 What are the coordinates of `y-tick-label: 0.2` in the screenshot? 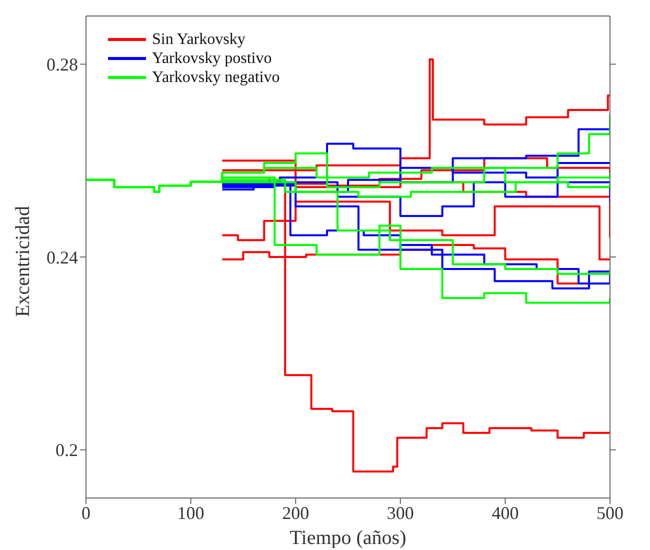 It's located at (67, 450).